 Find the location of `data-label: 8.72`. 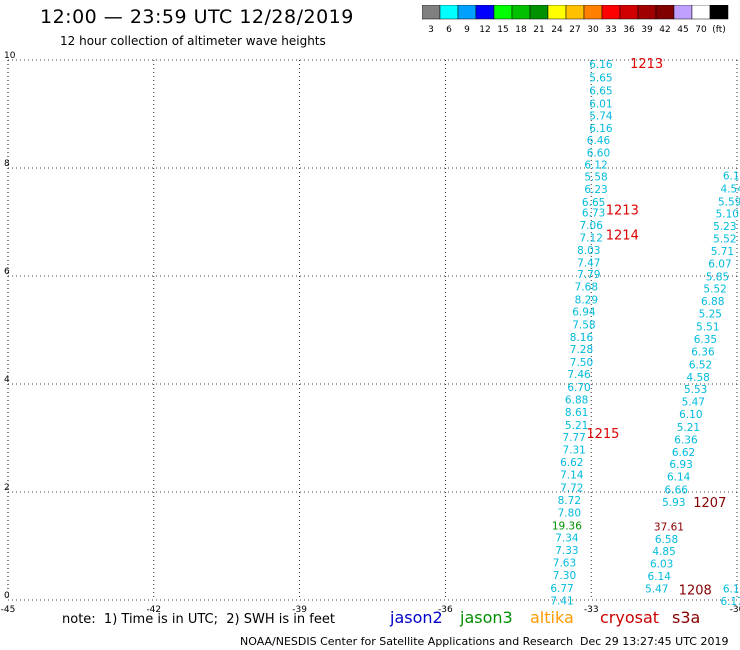

data-label: 8.72 is located at coordinates (569, 501).